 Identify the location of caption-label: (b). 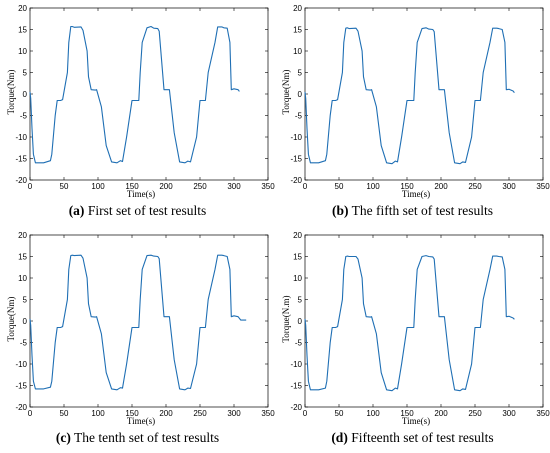
(340, 210).